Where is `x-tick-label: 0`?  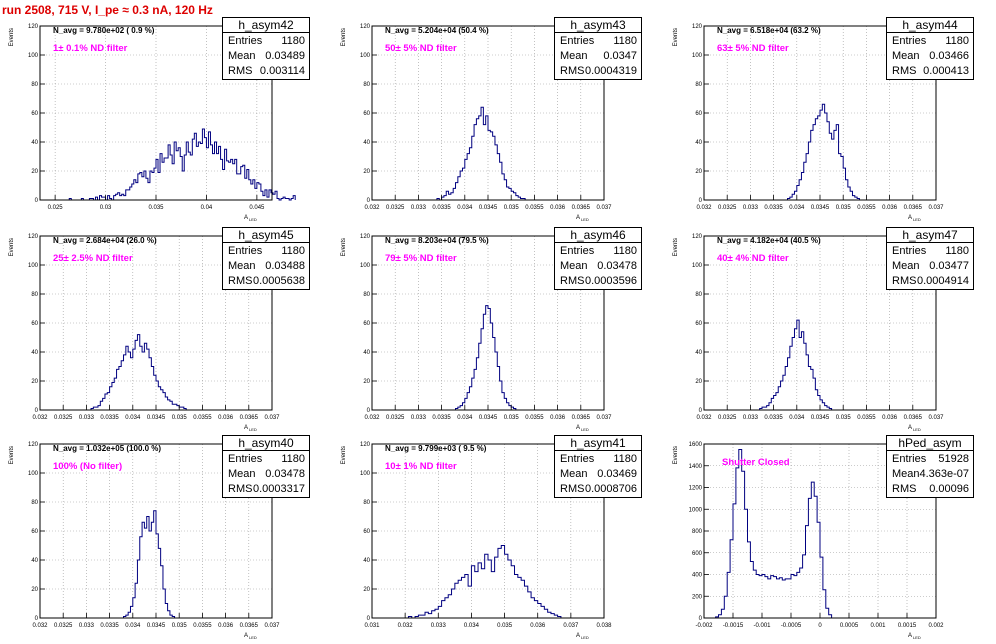
x-tick-label: 0 is located at coordinates (820, 626).